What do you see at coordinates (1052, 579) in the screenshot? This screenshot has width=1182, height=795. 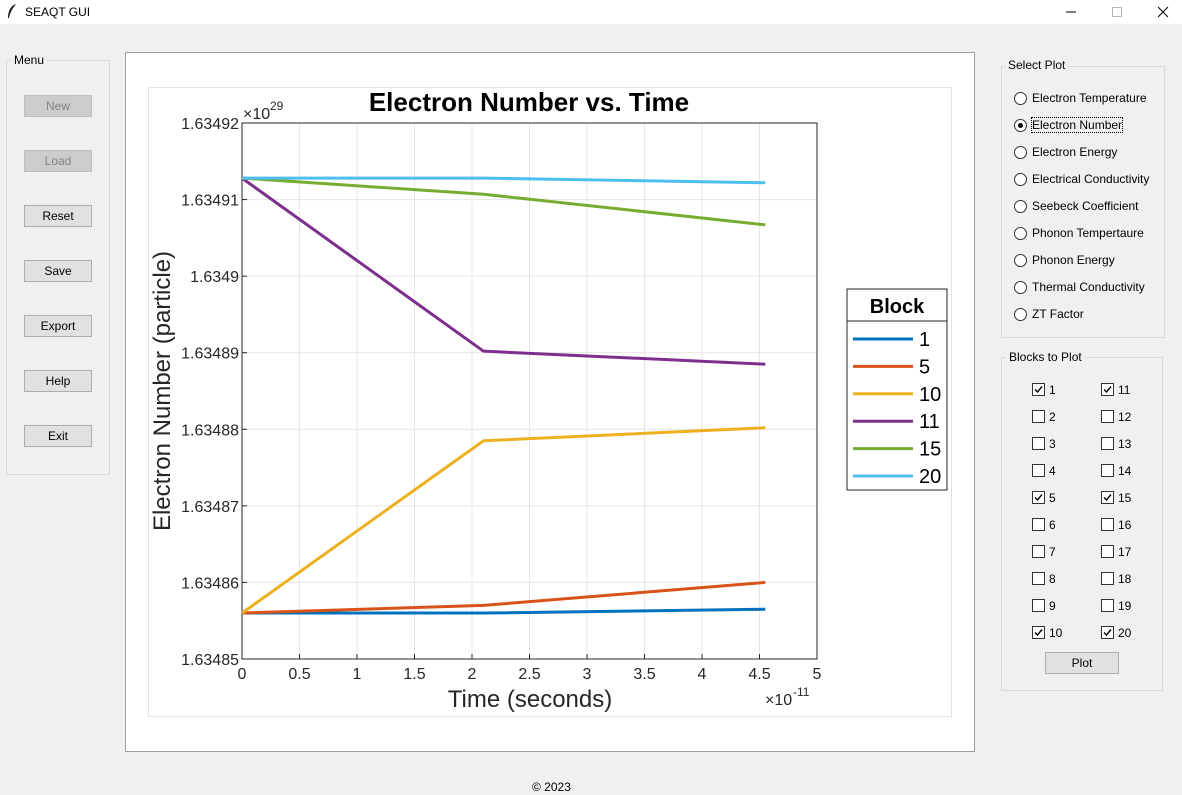 I see `checkbox-label: 8` at bounding box center [1052, 579].